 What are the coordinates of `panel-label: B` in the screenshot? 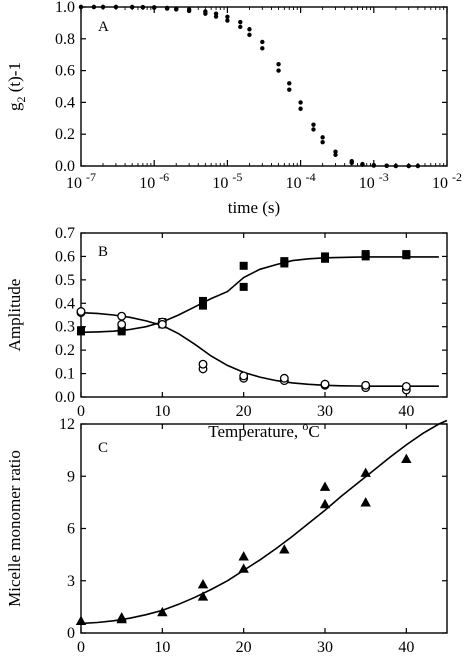 It's located at (103, 252).